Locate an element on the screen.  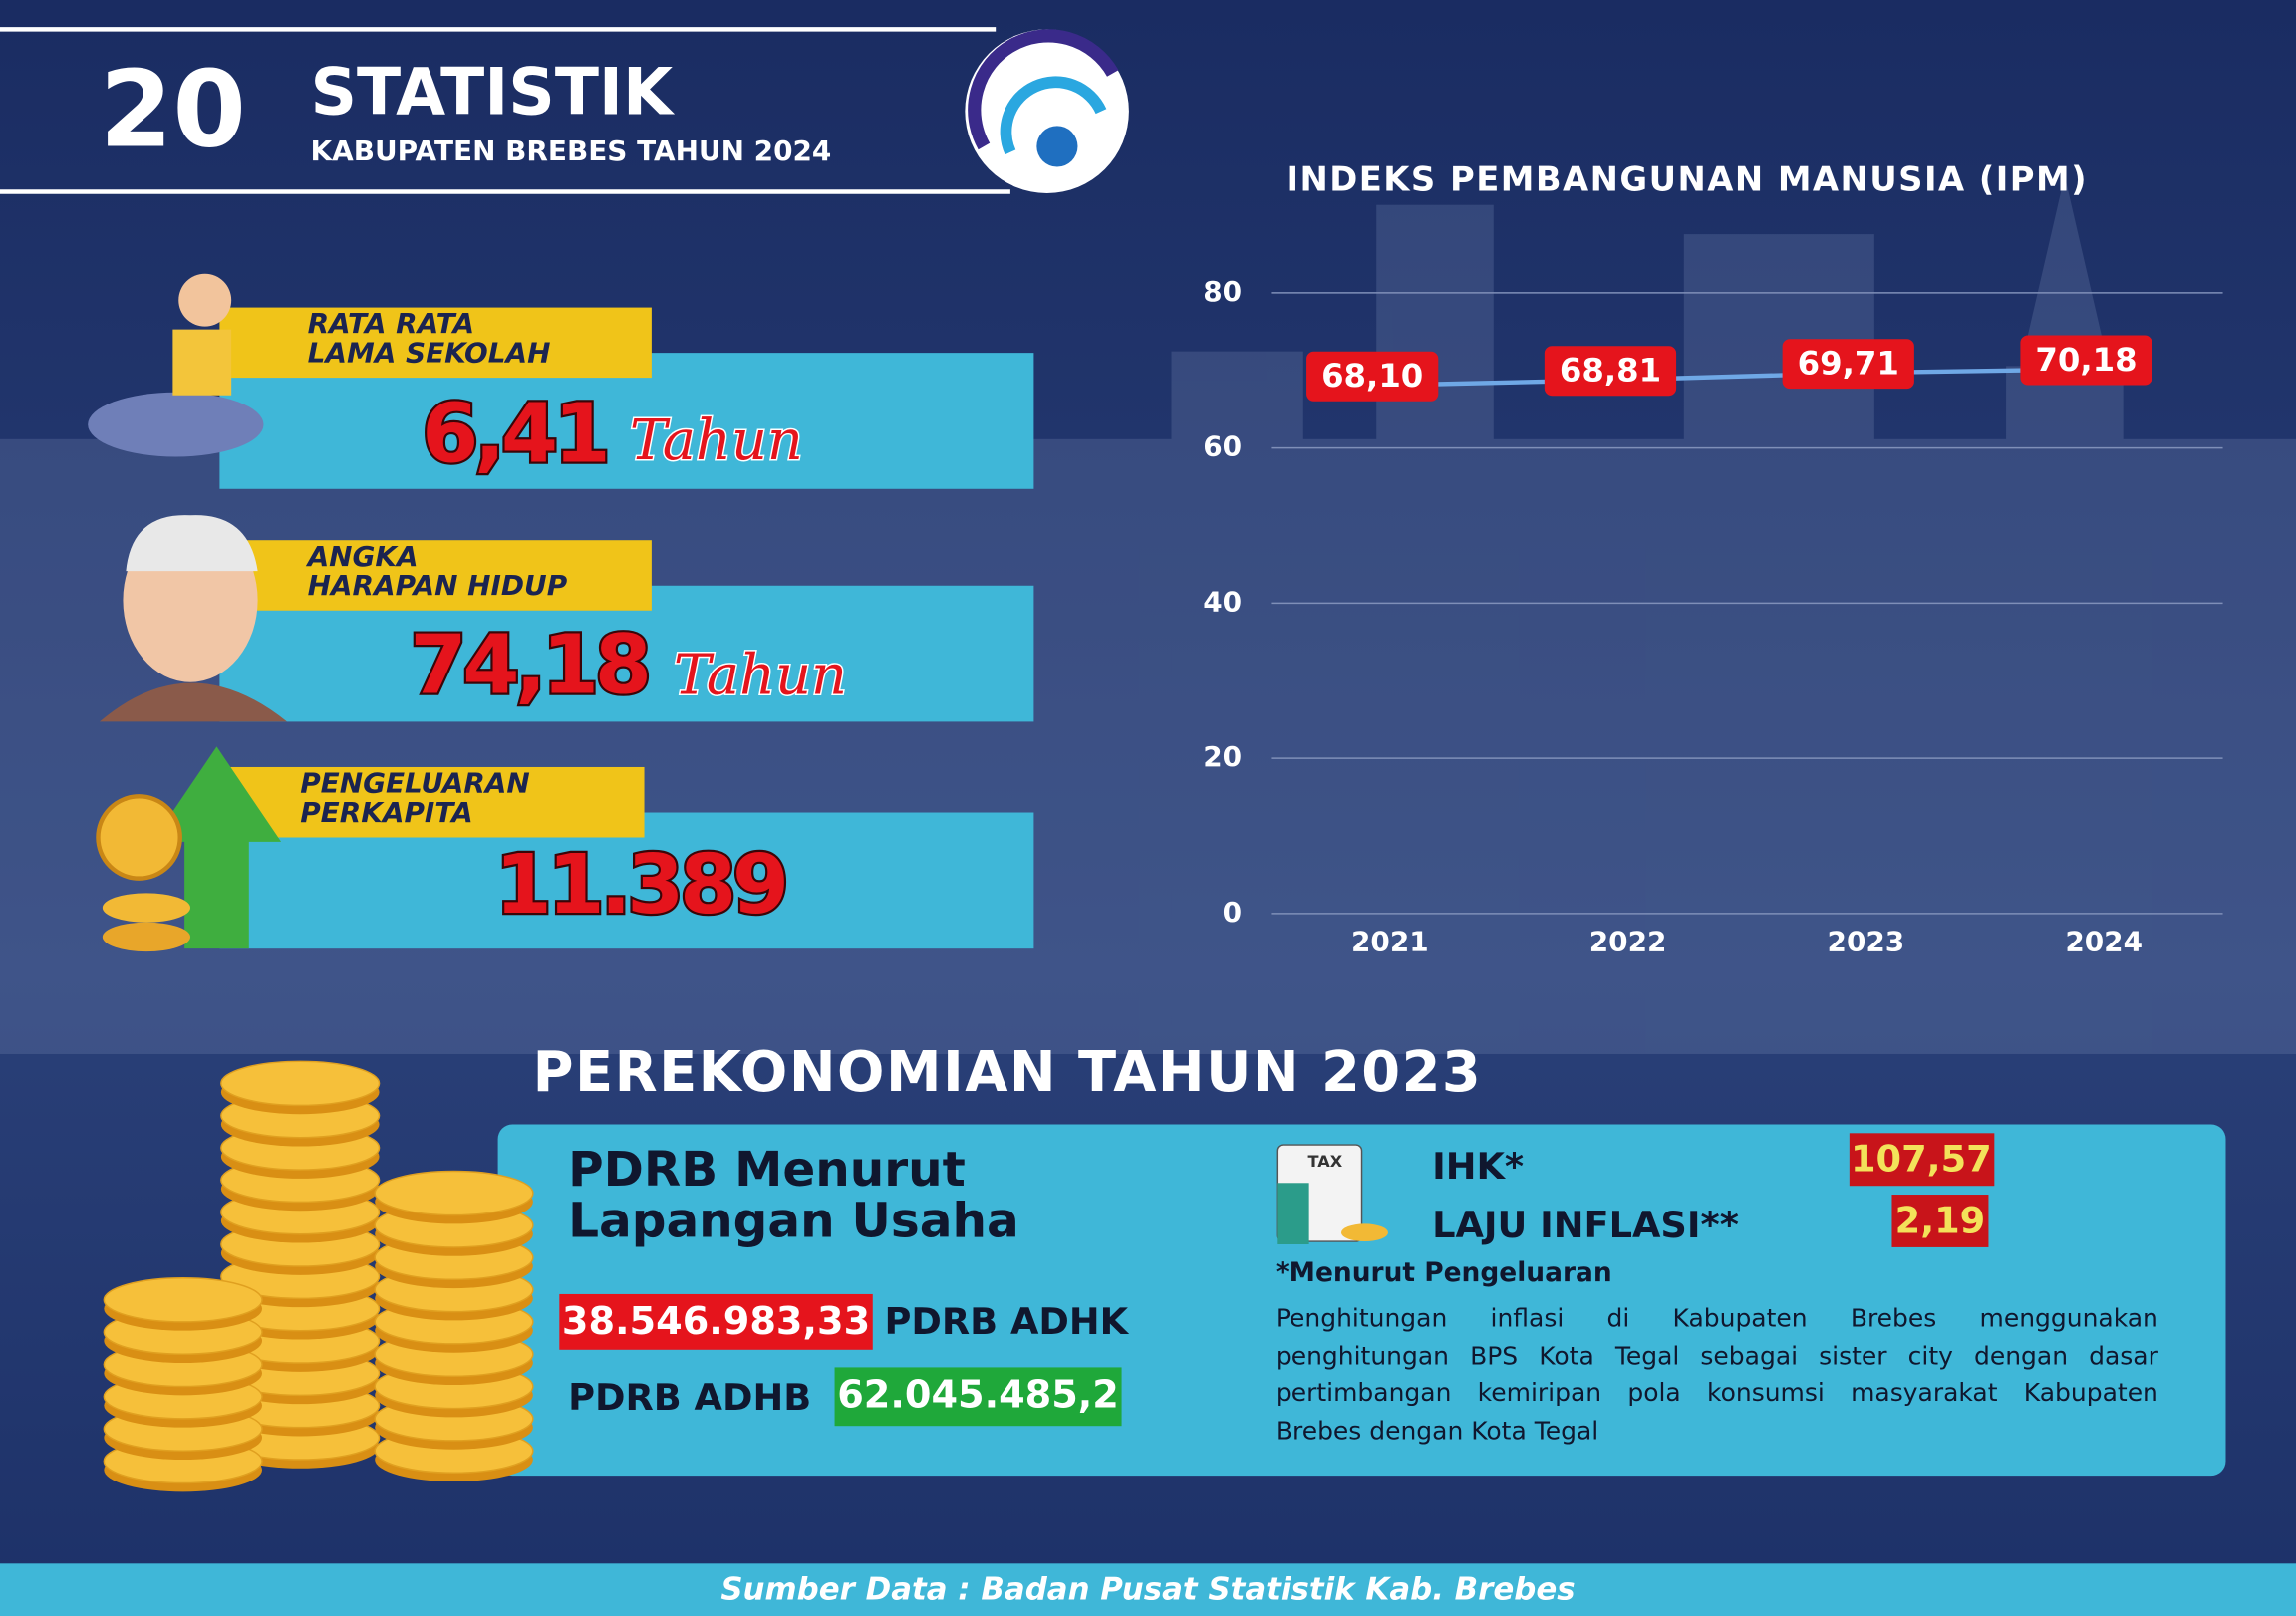
value-label: 68,10 is located at coordinates (1372, 376).